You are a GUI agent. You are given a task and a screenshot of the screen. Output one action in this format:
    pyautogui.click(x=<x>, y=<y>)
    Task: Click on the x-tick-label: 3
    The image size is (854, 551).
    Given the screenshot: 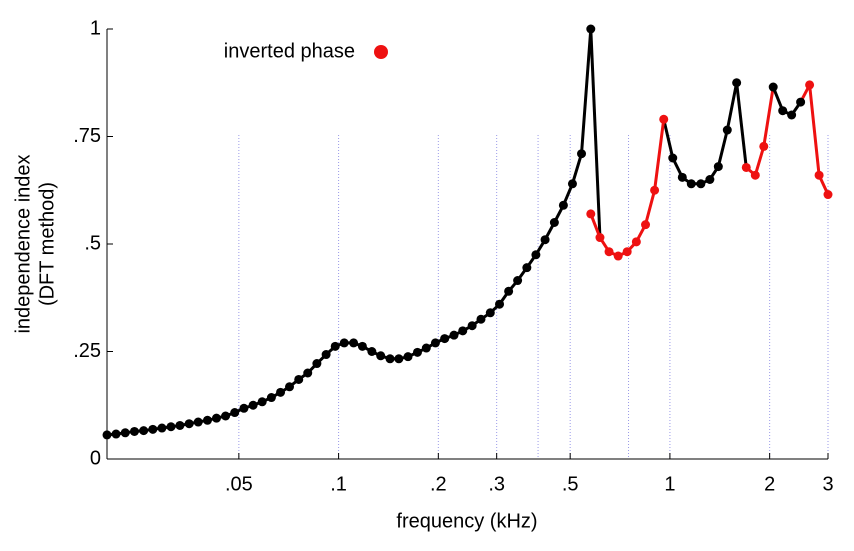 What is the action you would take?
    pyautogui.click(x=827, y=484)
    